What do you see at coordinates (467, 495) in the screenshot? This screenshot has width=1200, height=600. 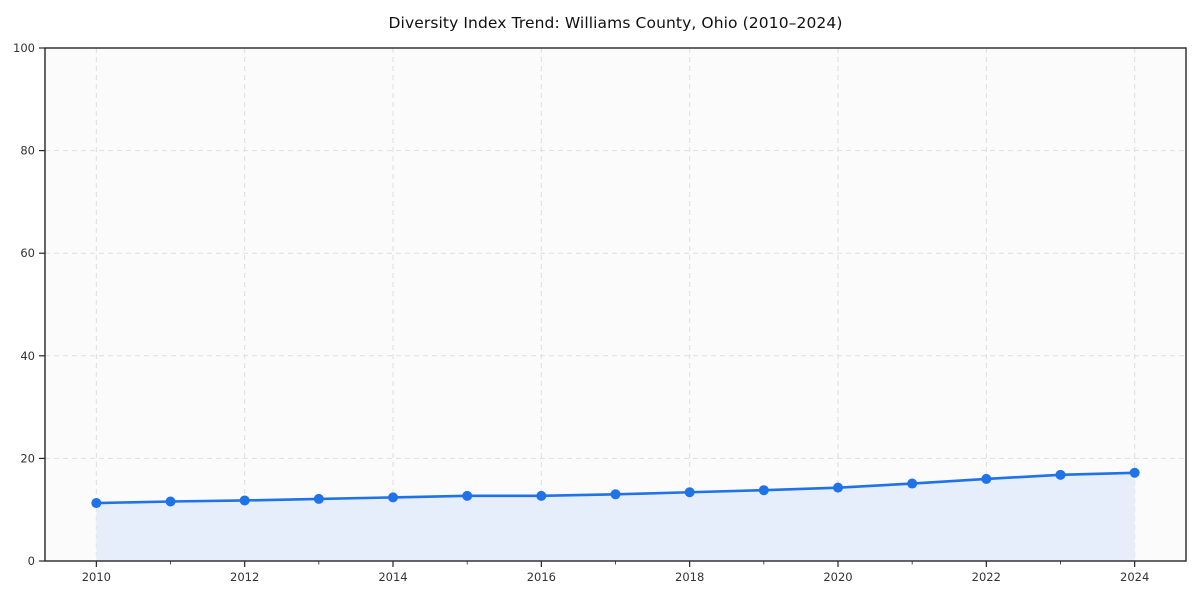 I see `data-point-2015` at bounding box center [467, 495].